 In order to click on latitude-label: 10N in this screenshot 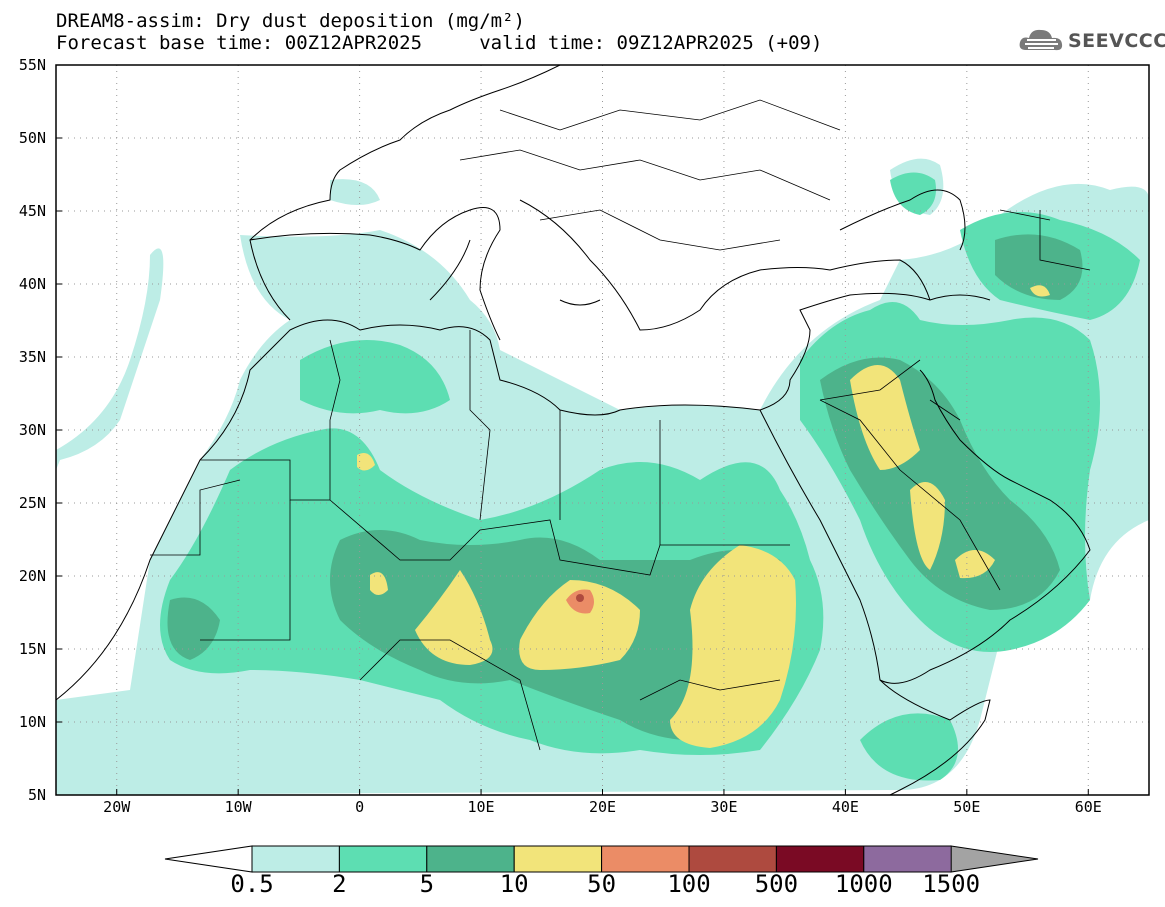, I will do `click(32, 722)`.